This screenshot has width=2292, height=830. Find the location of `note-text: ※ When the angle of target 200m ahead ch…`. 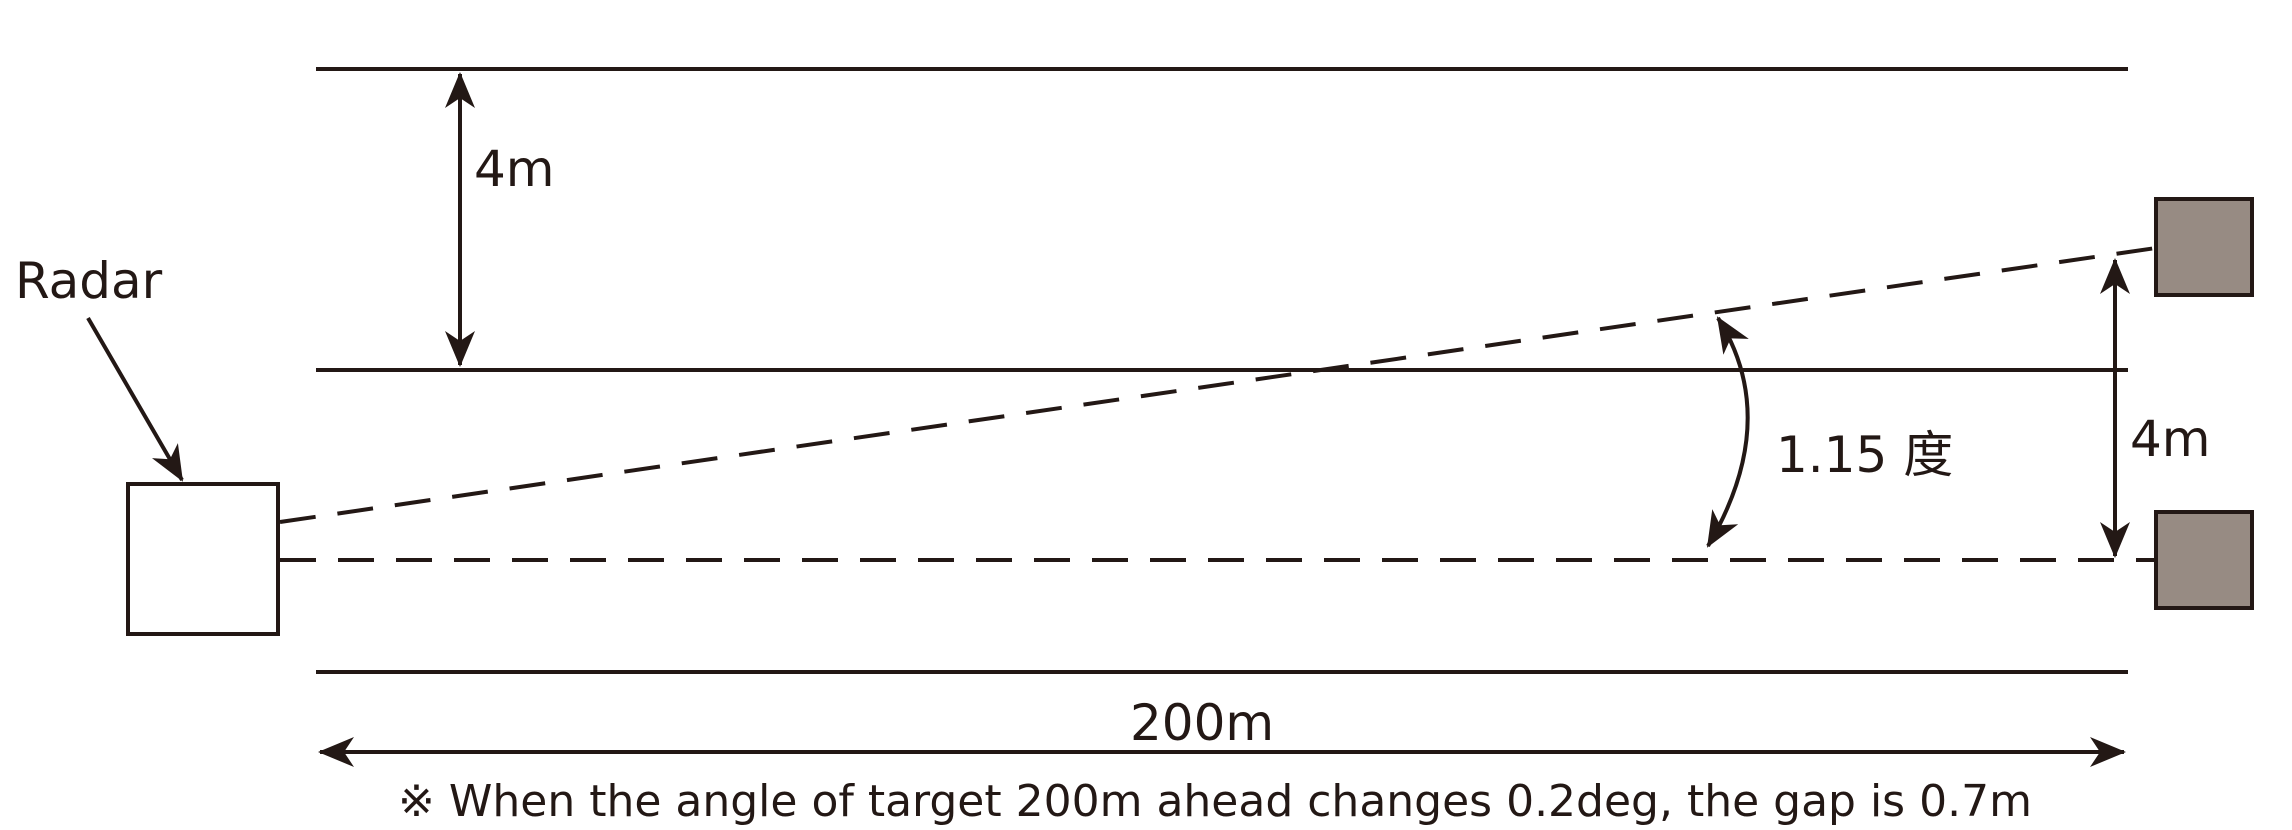

note-text: ※ When the angle of target 200m ahead ch… is located at coordinates (1215, 801).